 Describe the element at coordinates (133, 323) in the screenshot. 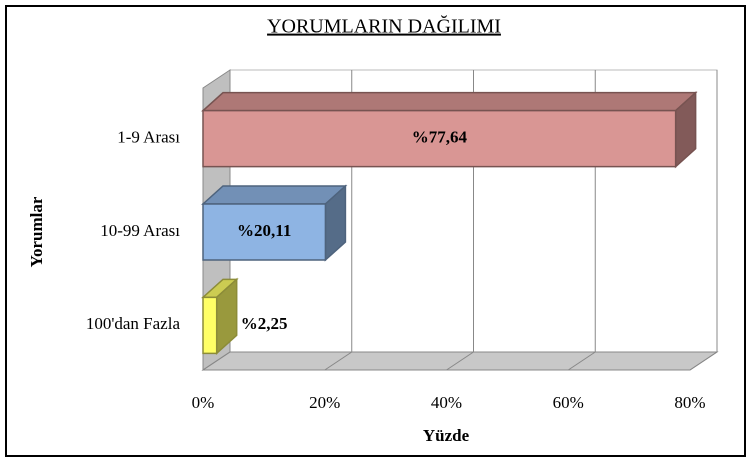

I see `y-tick-label: 100'dan Fazla` at that location.